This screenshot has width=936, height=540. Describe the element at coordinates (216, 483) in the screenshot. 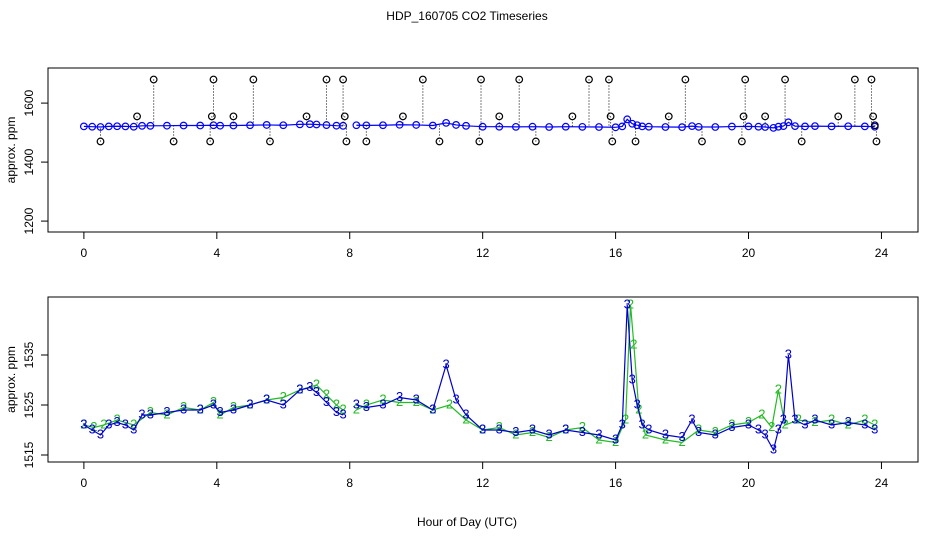

I see `x-tick-label: 4` at that location.